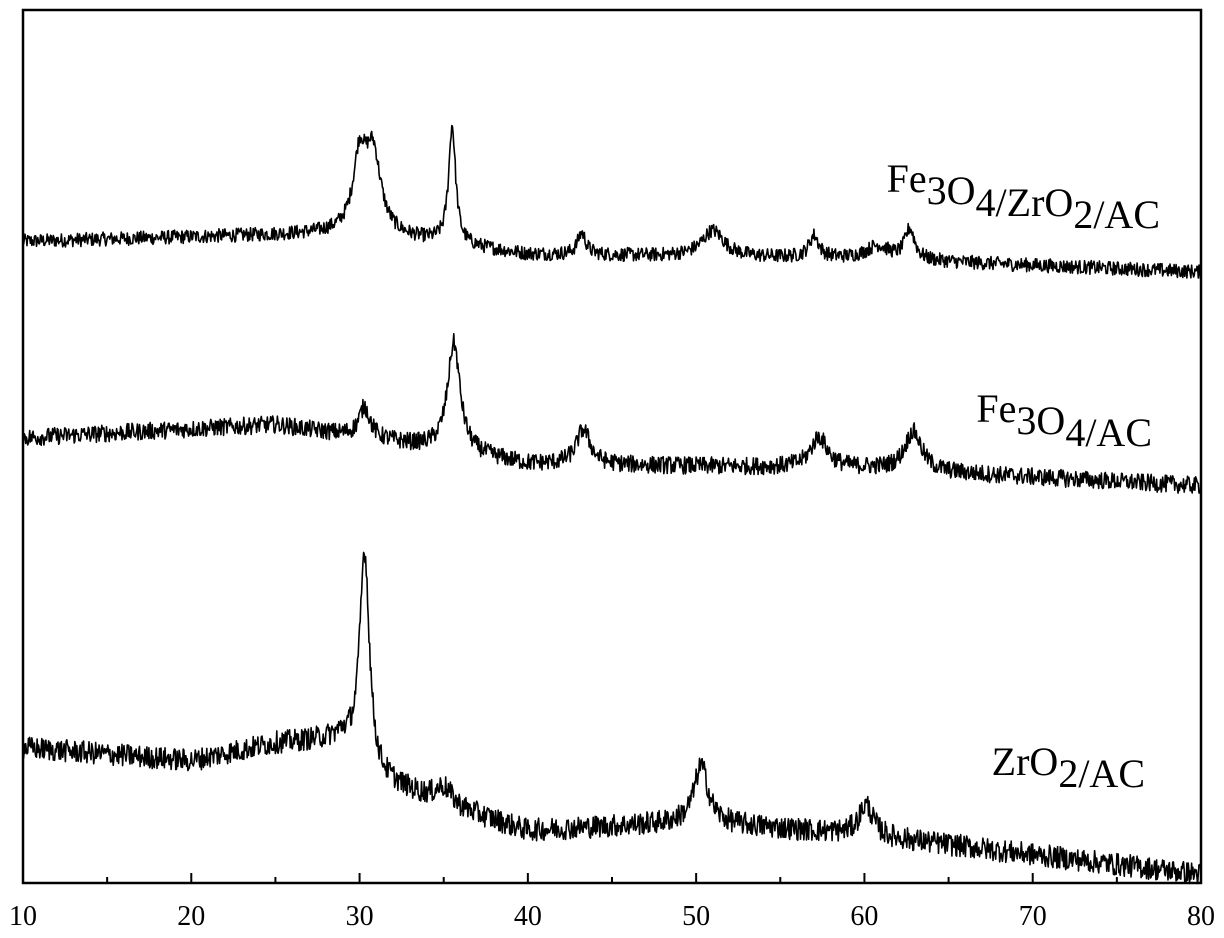 Image resolution: width=1224 pixels, height=938 pixels. What do you see at coordinates (612, 878) in the screenshot?
I see `x-axis-ticks` at bounding box center [612, 878].